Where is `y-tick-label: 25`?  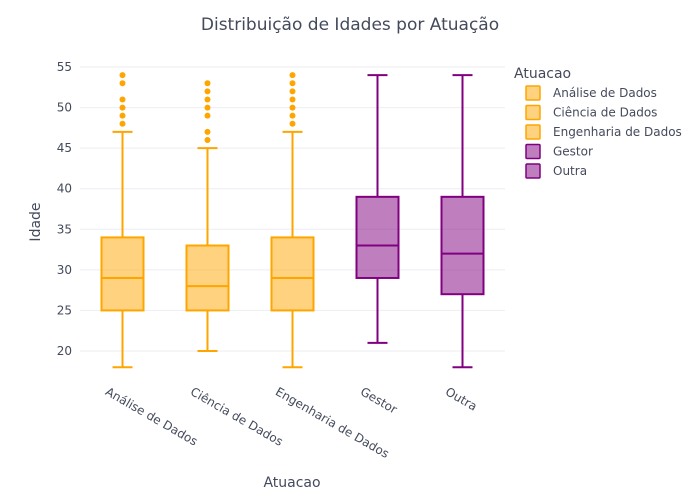 y-tick-label: 25 is located at coordinates (64, 310).